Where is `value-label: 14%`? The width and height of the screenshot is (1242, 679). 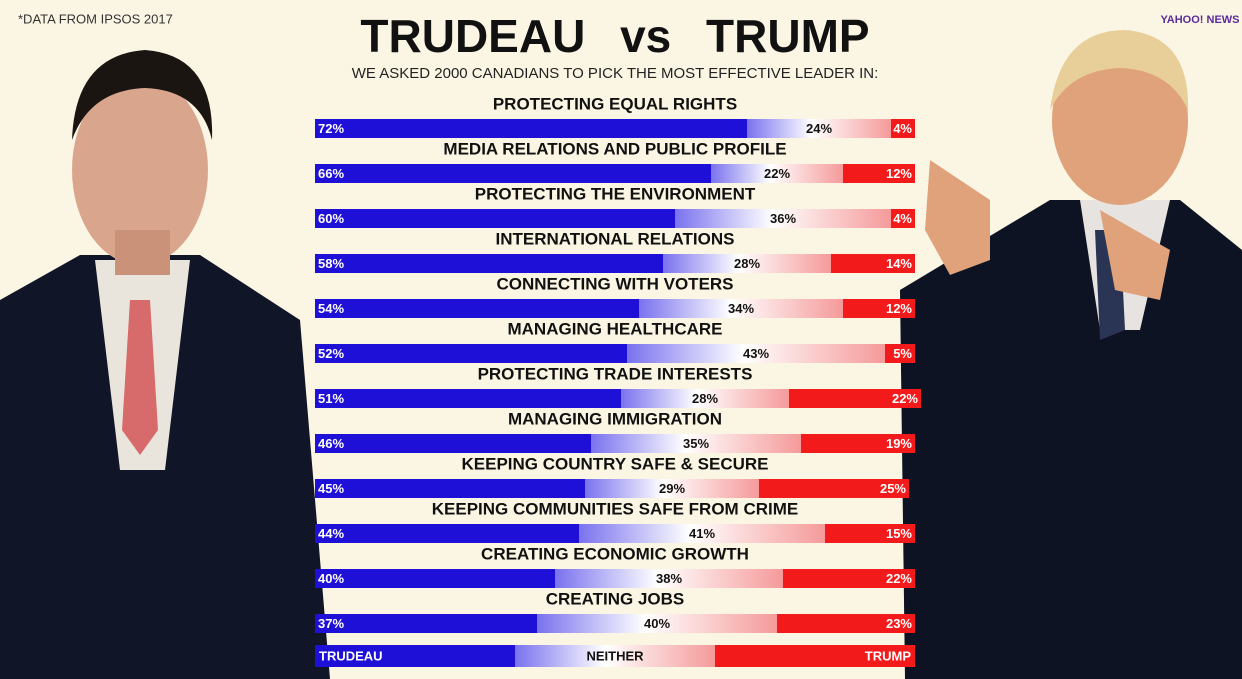
value-label: 14% is located at coordinates (899, 263).